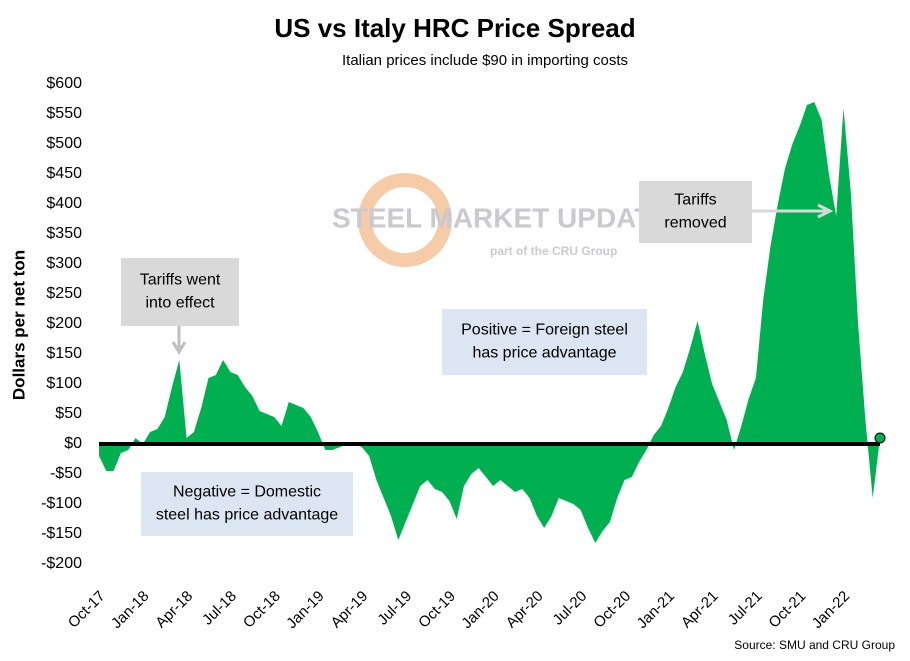 The image size is (910, 661). What do you see at coordinates (480, 610) in the screenshot?
I see `x-tick-label: Jan-20` at bounding box center [480, 610].